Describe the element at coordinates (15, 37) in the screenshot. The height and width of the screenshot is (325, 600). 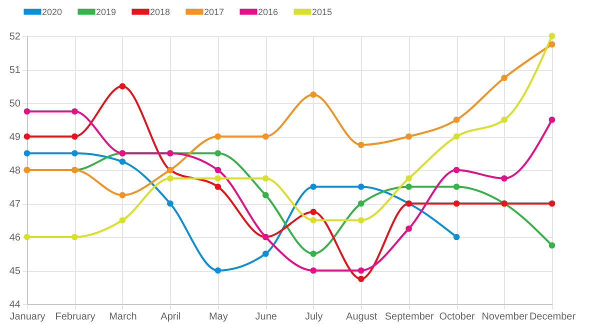
I see `y-tick-label: 52` at that location.